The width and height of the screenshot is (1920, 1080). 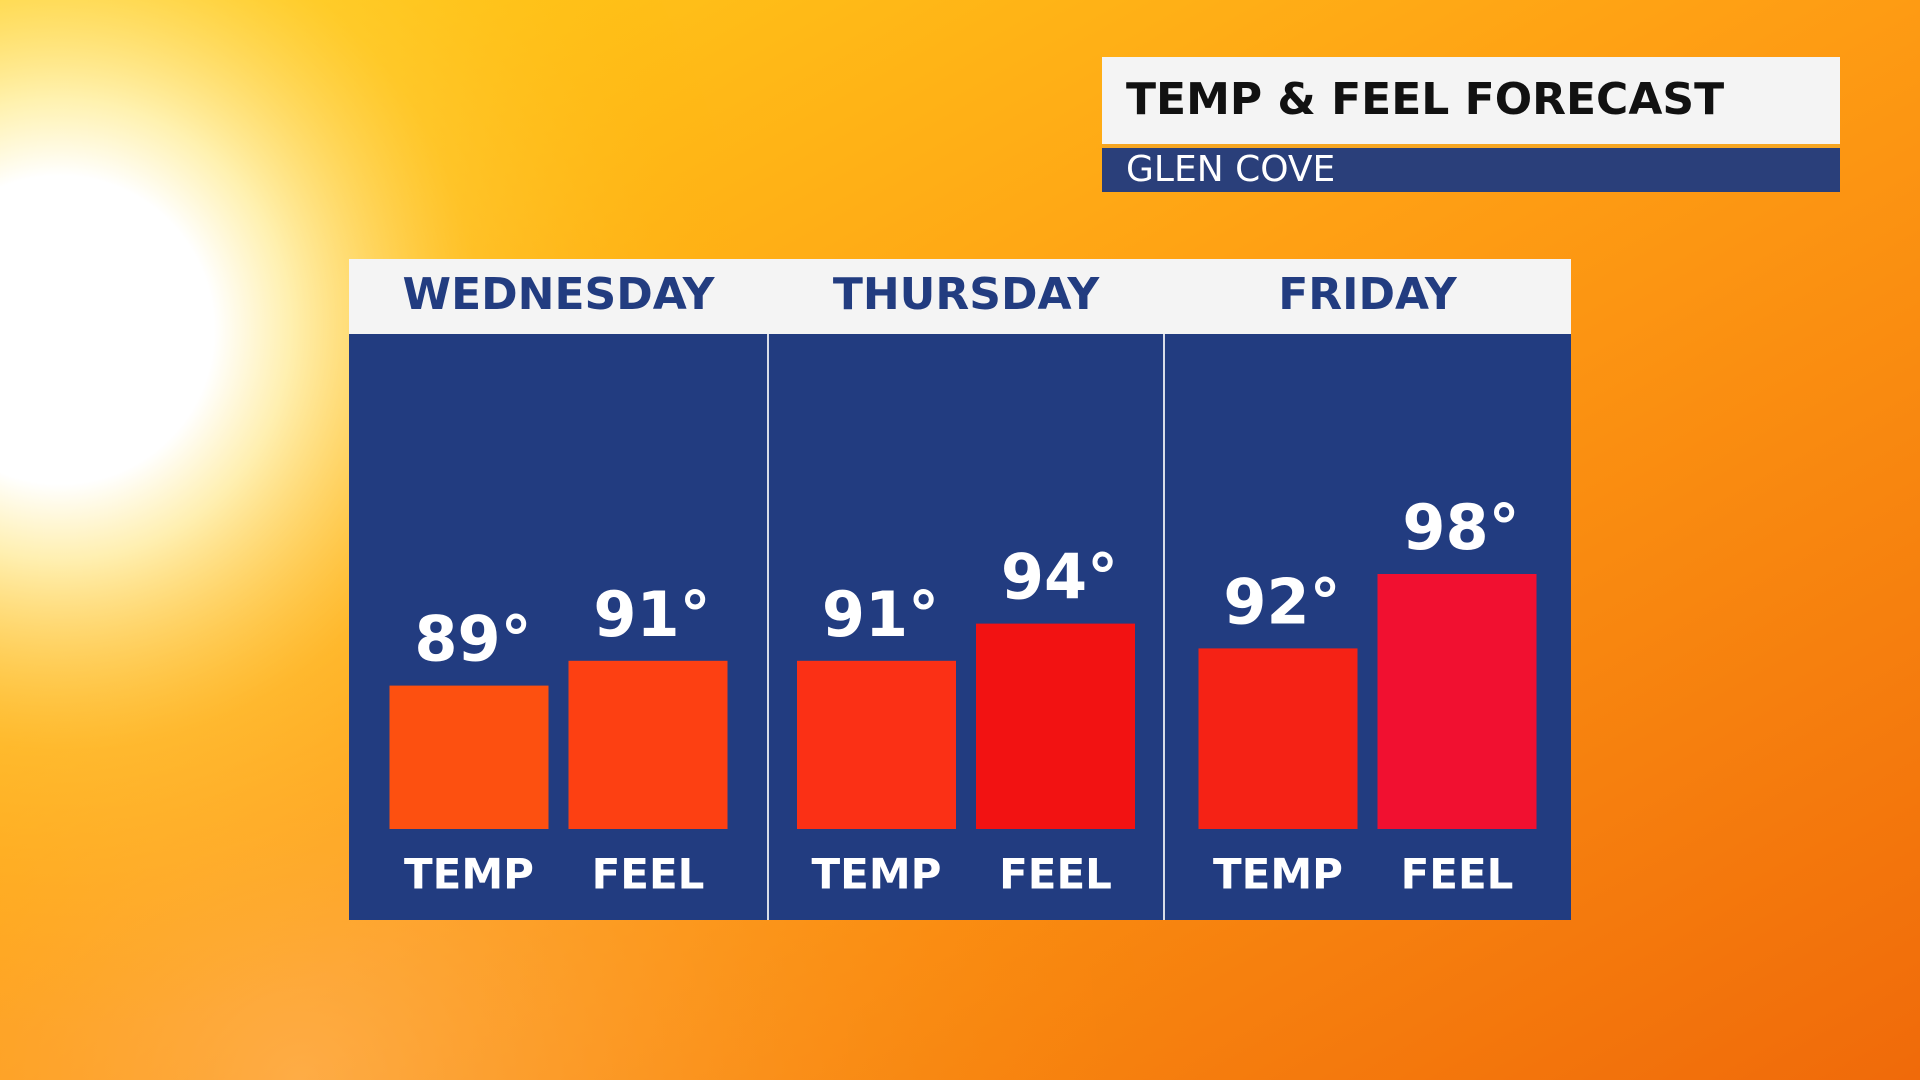 I want to click on value-label: 89°, so click(x=472, y=639).